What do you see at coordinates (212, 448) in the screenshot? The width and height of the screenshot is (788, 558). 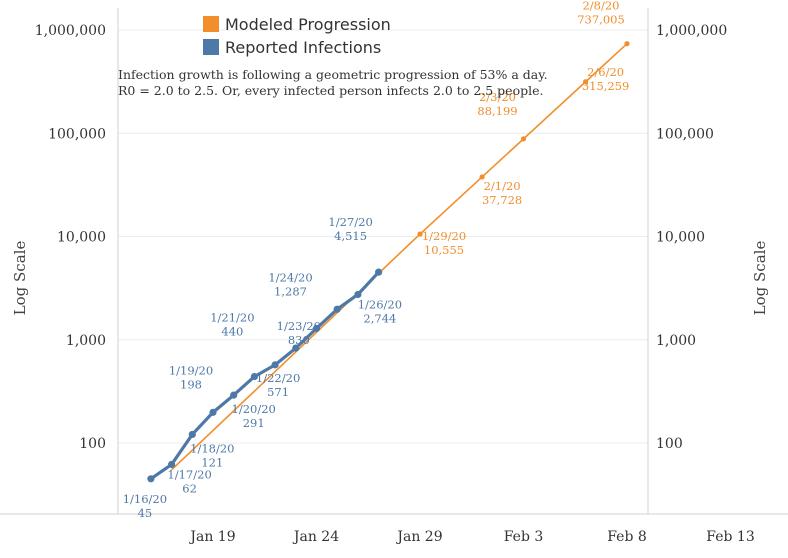 I see `data-label-date-2: 1/18/20` at bounding box center [212, 448].